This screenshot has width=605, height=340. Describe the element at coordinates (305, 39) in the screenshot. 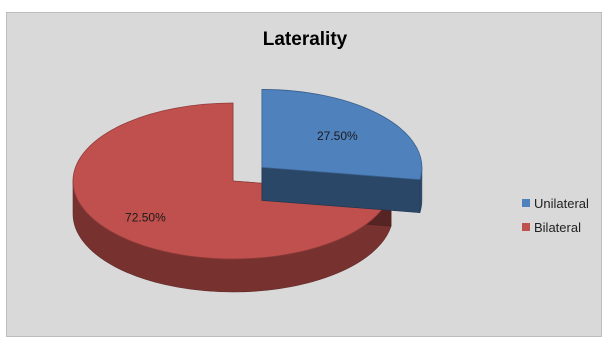

I see `chart-title: Laterality` at that location.